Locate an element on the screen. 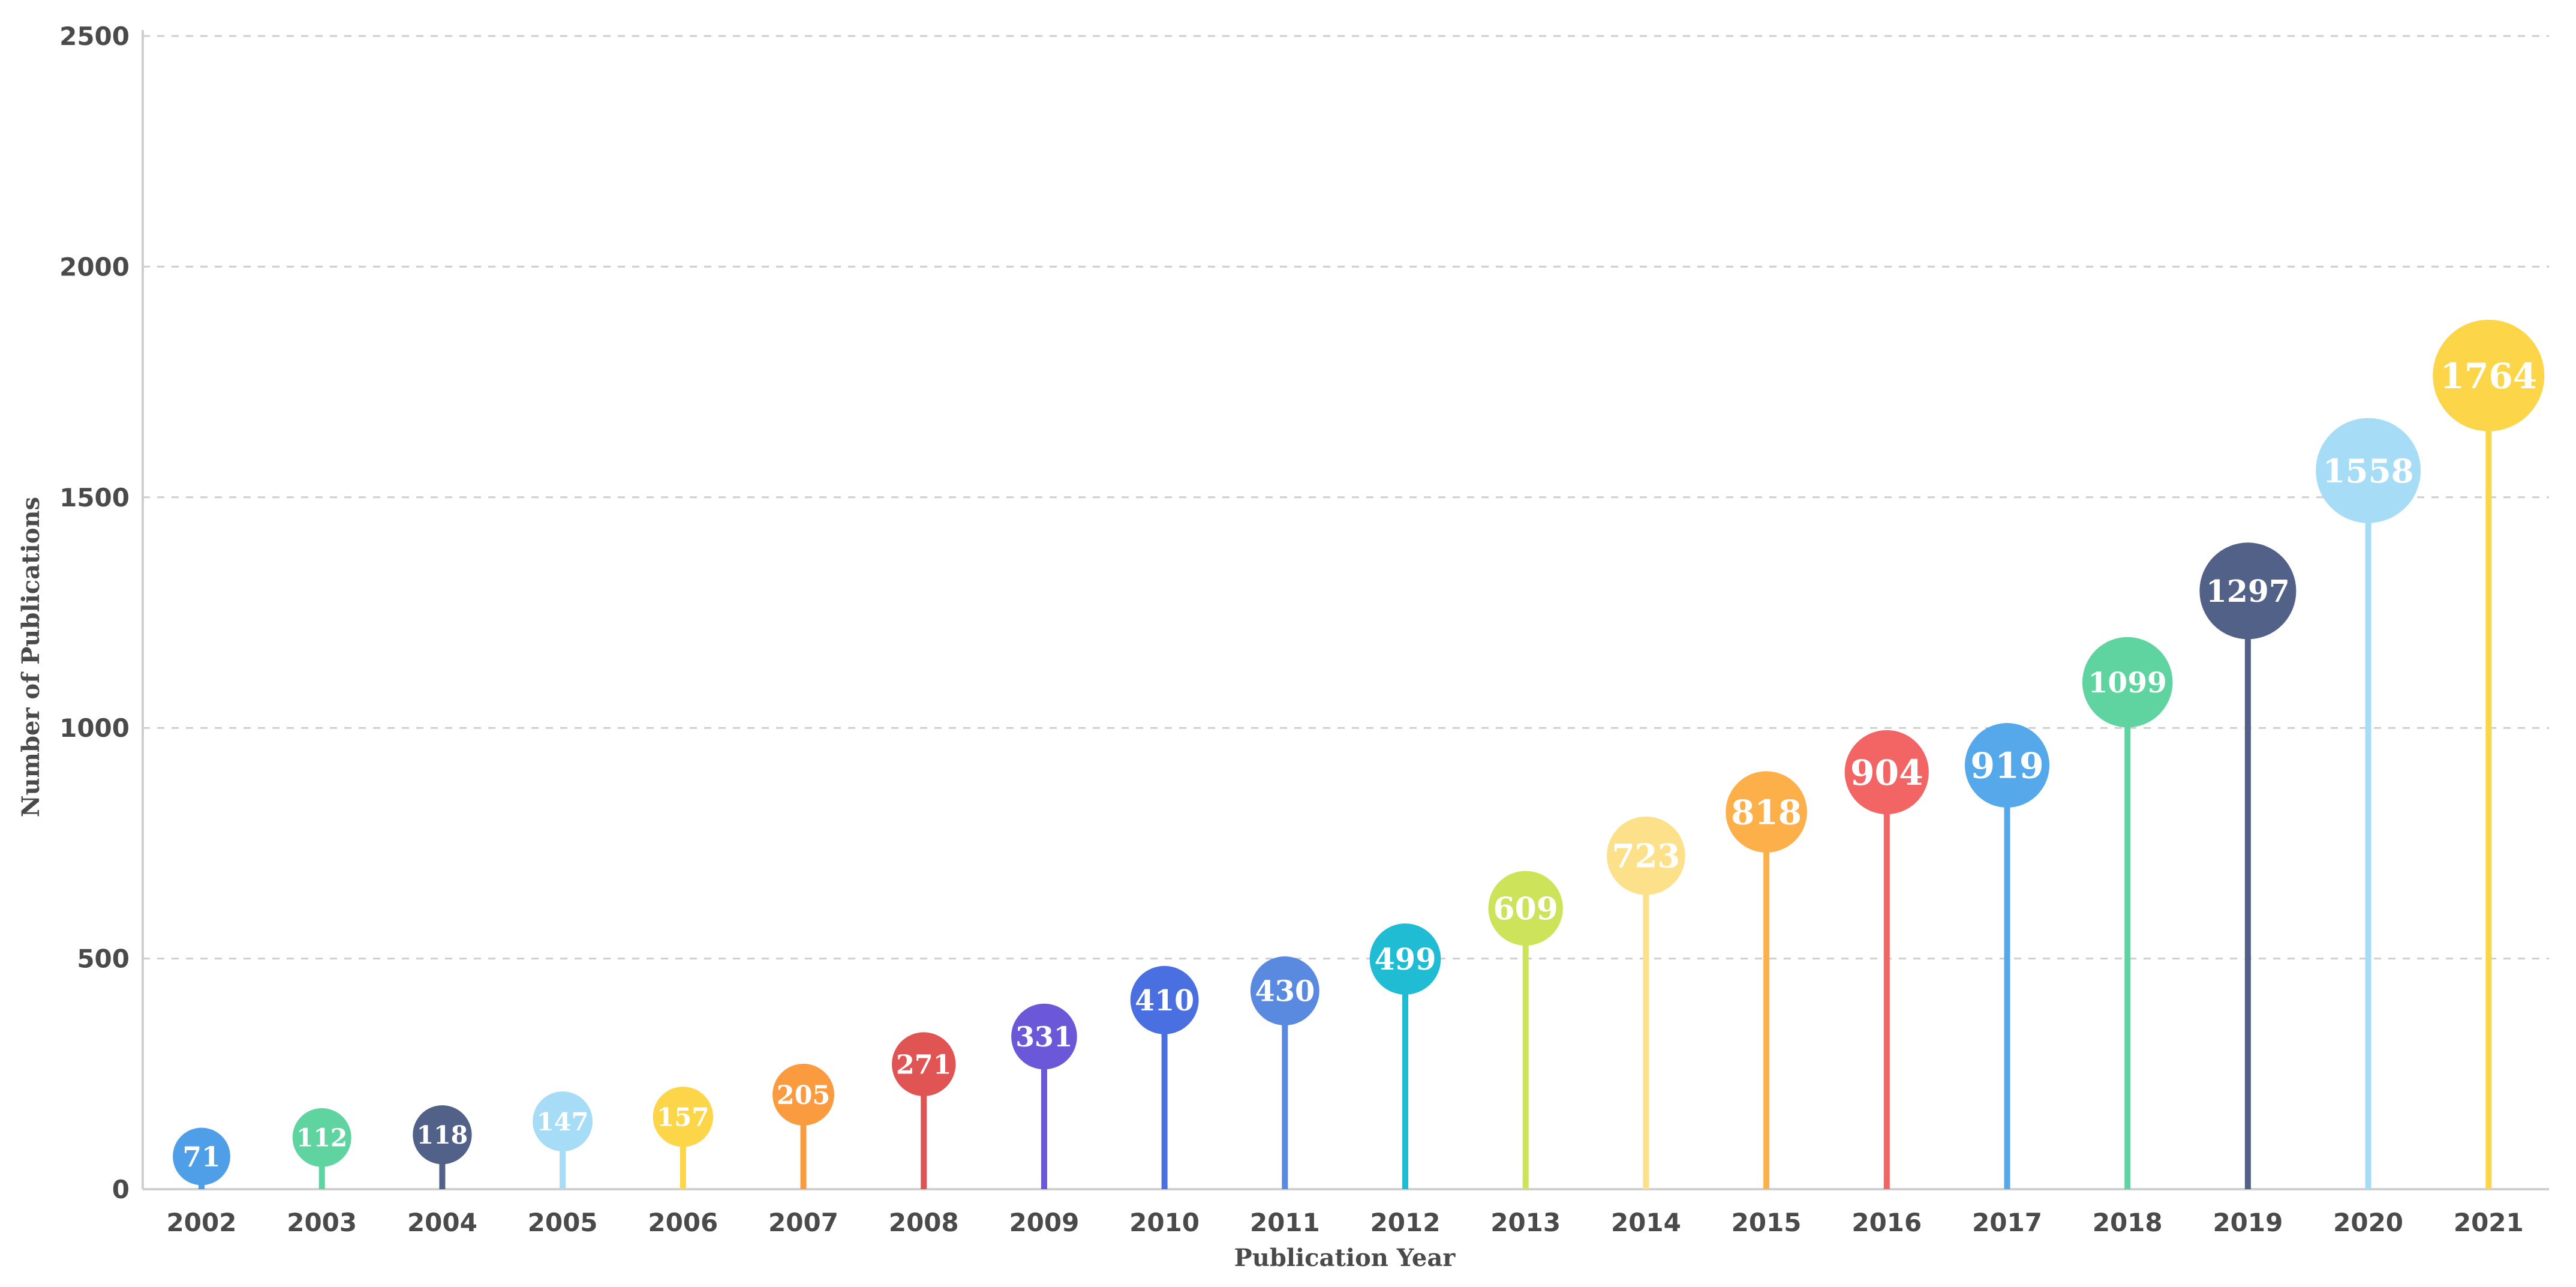 This screenshot has height=1287, width=2576. data-value-label: 904 is located at coordinates (1887, 772).